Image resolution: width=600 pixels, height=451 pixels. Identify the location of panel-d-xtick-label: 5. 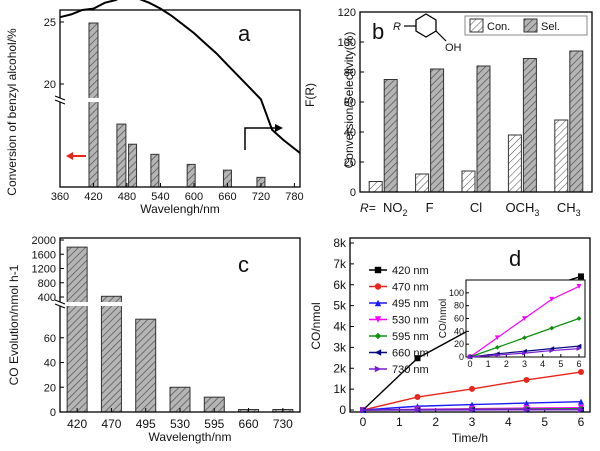
(544, 422).